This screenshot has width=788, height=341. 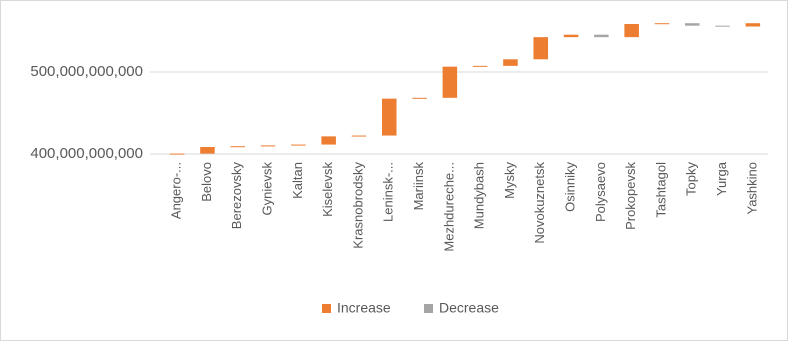 I want to click on x-tick-label: Topky, so click(x=691, y=179).